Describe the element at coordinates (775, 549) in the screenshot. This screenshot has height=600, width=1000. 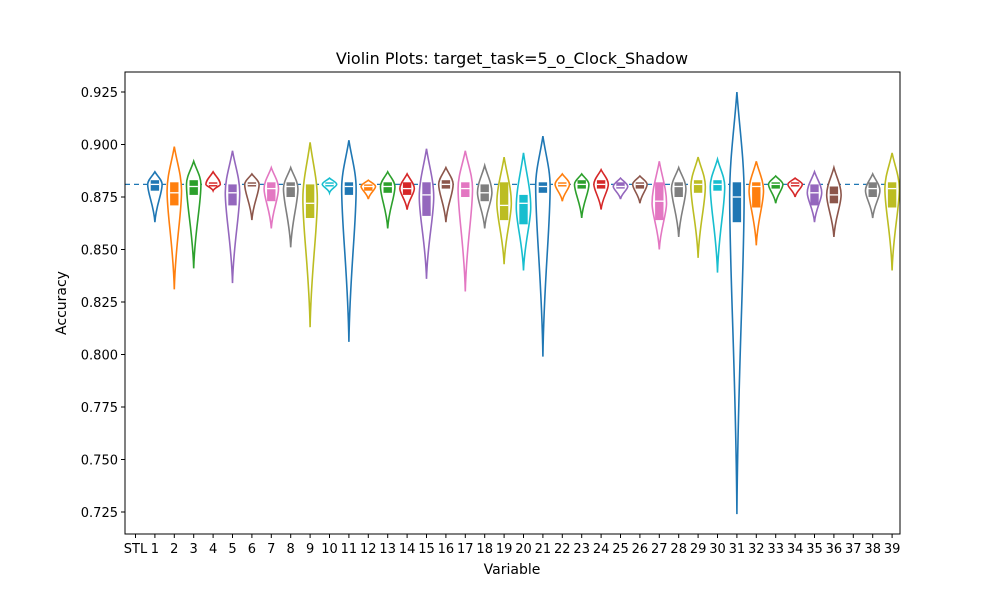
I see `x-tick-label: 33` at that location.